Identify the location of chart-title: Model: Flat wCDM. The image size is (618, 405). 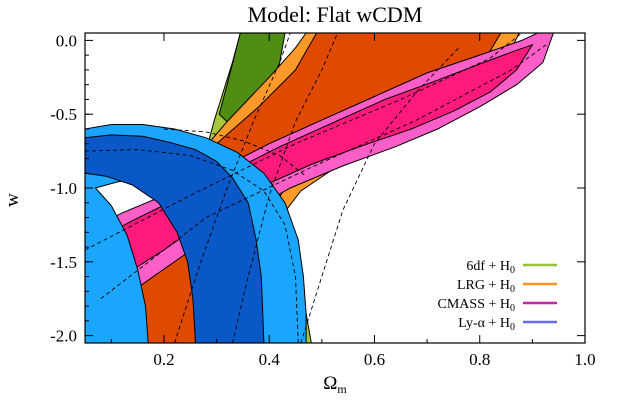
(335, 14).